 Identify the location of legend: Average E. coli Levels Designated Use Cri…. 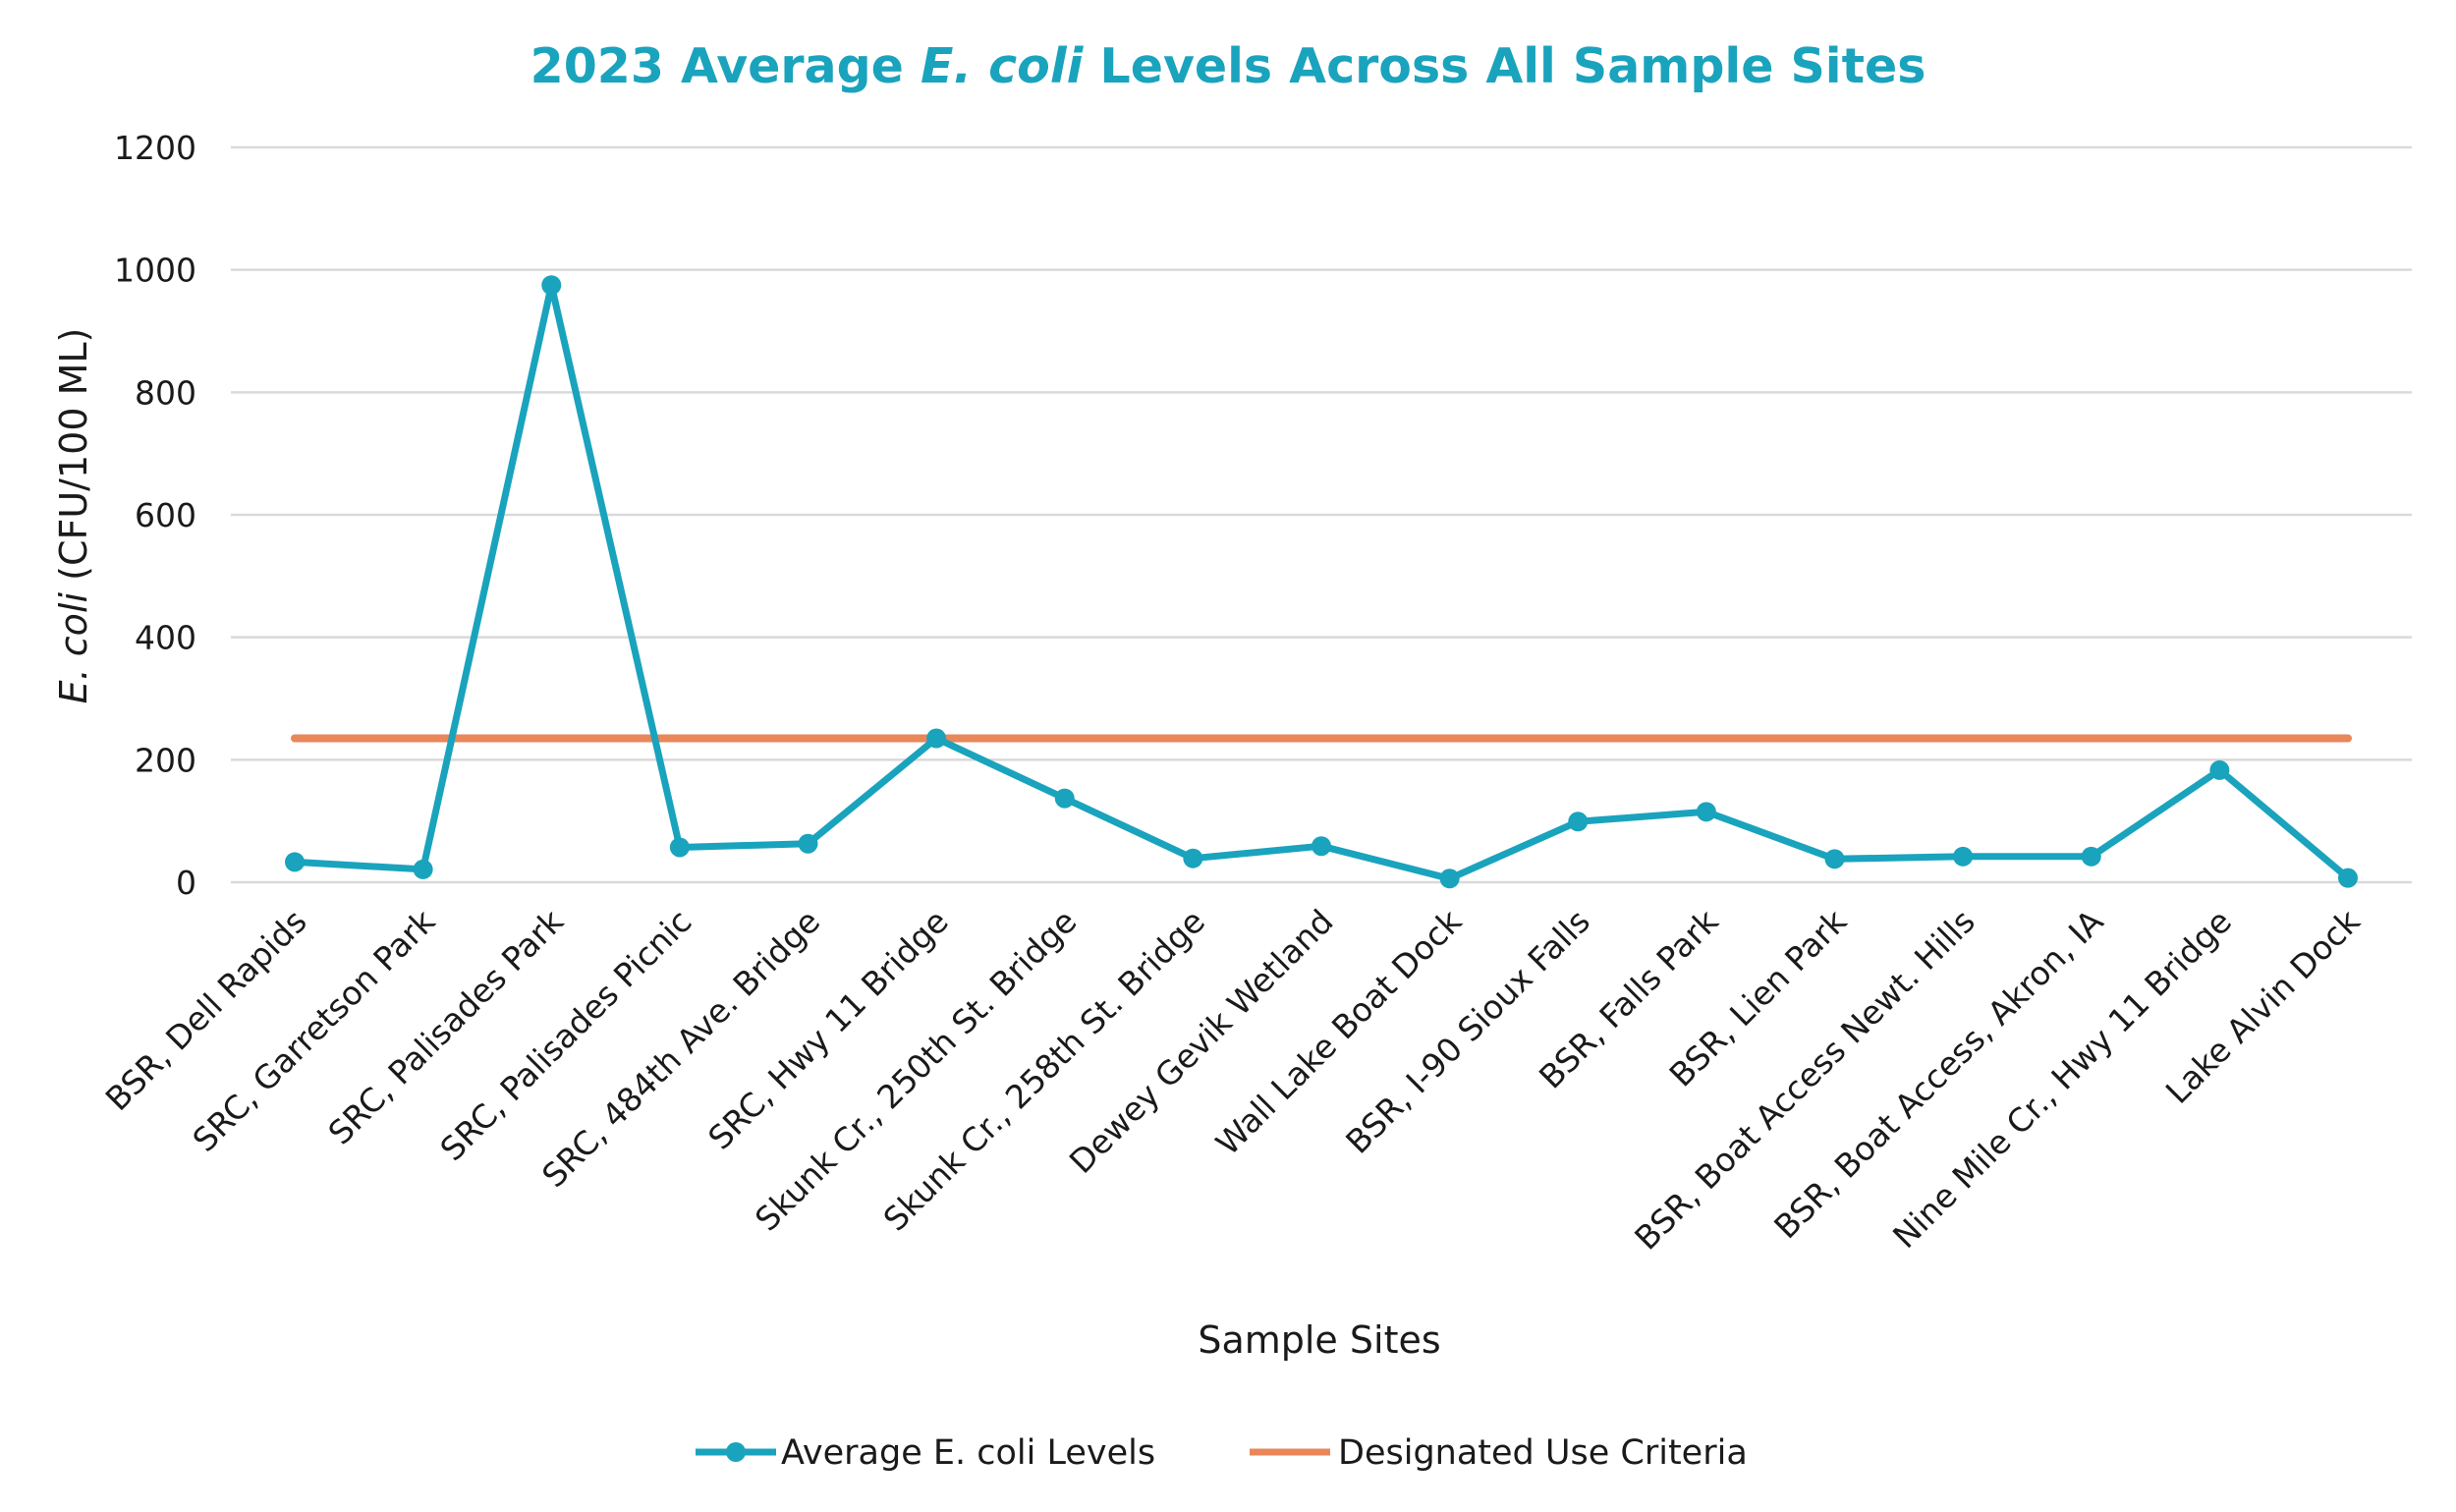
(1222, 1453).